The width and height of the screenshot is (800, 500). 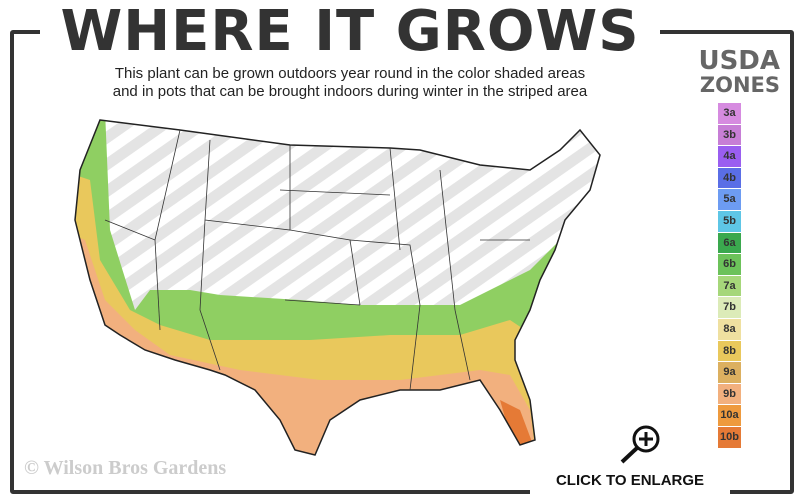 What do you see at coordinates (729, 221) in the screenshot?
I see `legend-zone-5b: 5b` at bounding box center [729, 221].